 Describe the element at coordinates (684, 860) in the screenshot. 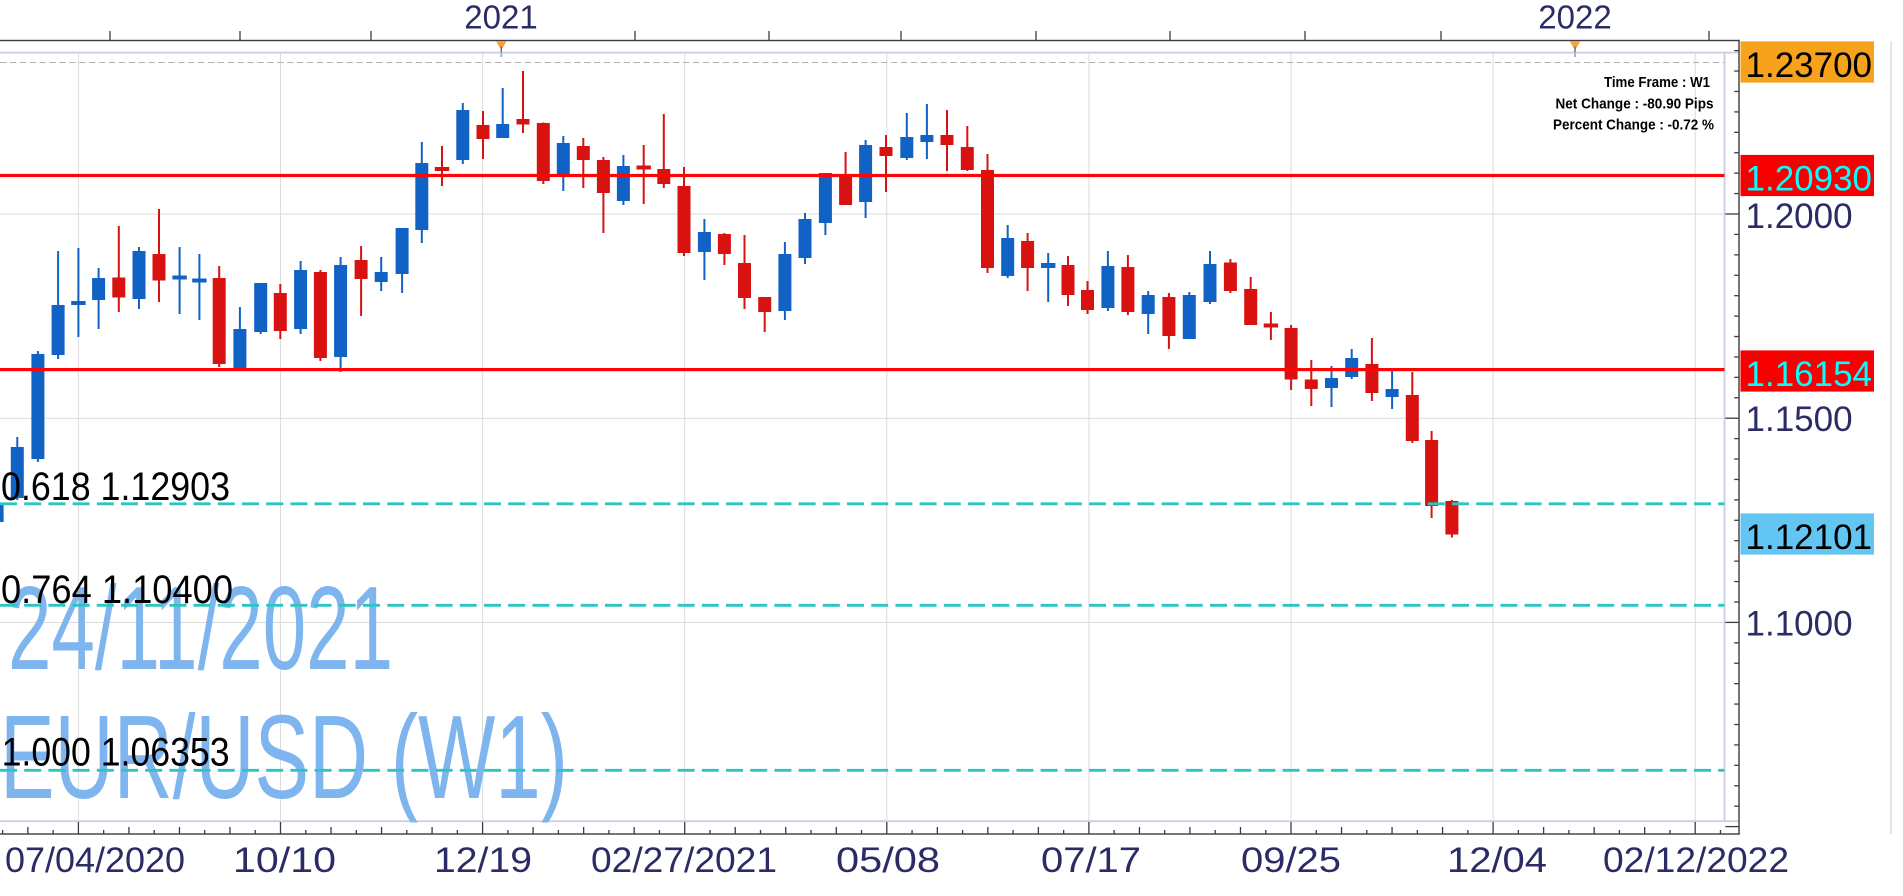

I see `svg-text: 02/27/2021` at that location.